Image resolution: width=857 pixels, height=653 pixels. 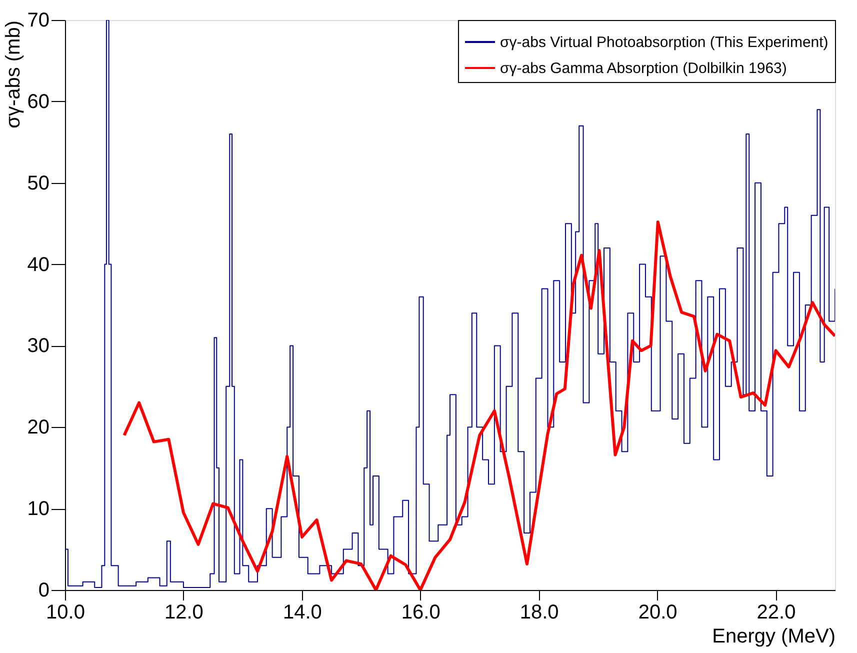 I want to click on x-tick-label: 10.0, so click(x=65, y=613).